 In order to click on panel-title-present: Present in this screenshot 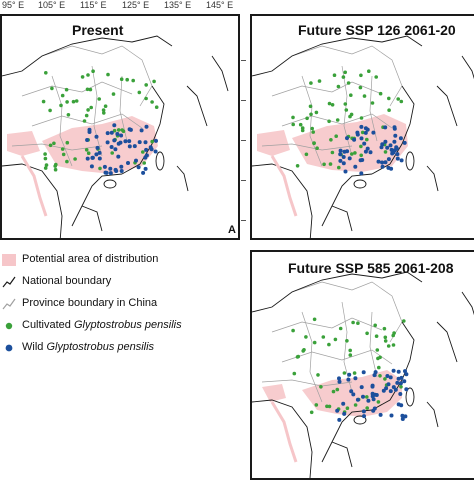, I will do `click(98, 30)`.